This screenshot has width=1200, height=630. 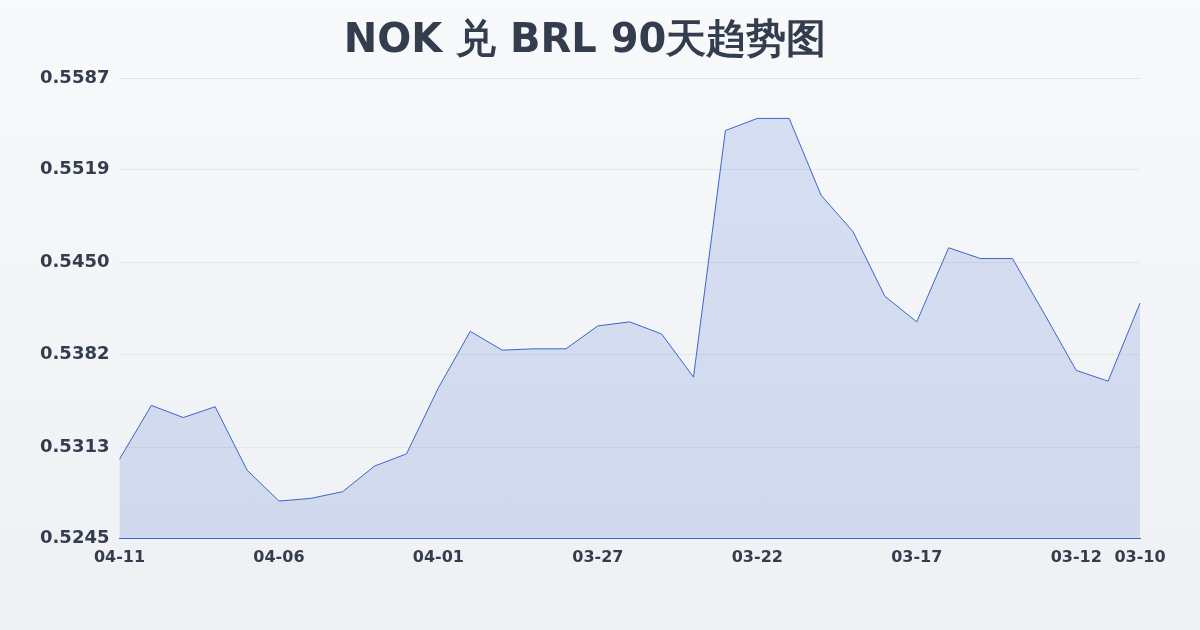 What do you see at coordinates (74, 261) in the screenshot?
I see `y-tick-label: 0.5450` at bounding box center [74, 261].